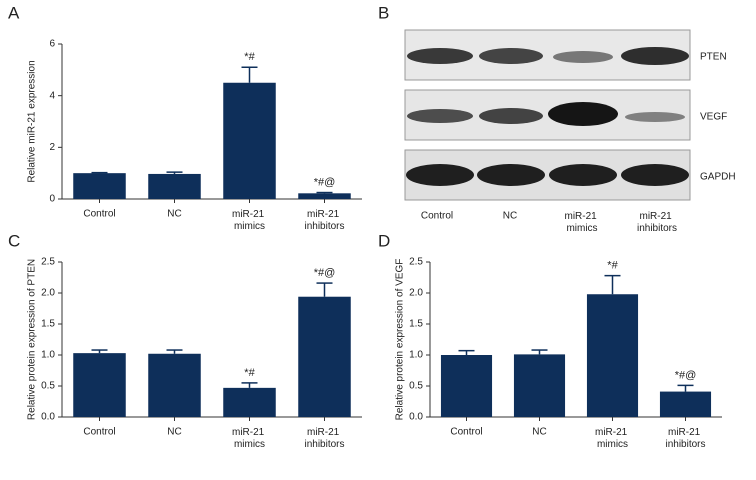 This screenshot has height=480, width=756. Describe the element at coordinates (384, 240) in the screenshot. I see `panel-label: D` at that location.